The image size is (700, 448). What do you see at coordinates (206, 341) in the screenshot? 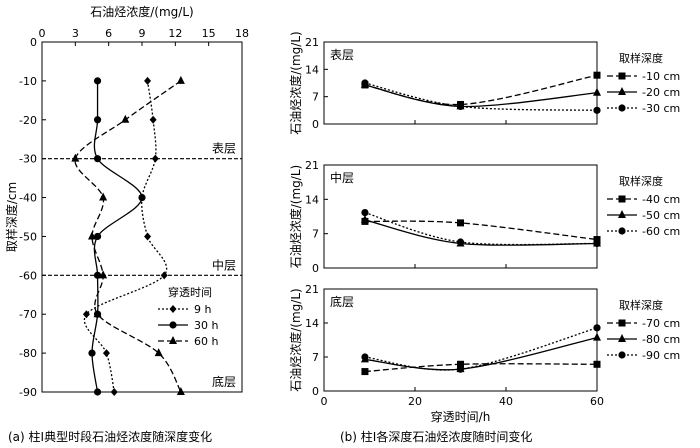
I see `legend-label-a: 60 h` at bounding box center [206, 341].